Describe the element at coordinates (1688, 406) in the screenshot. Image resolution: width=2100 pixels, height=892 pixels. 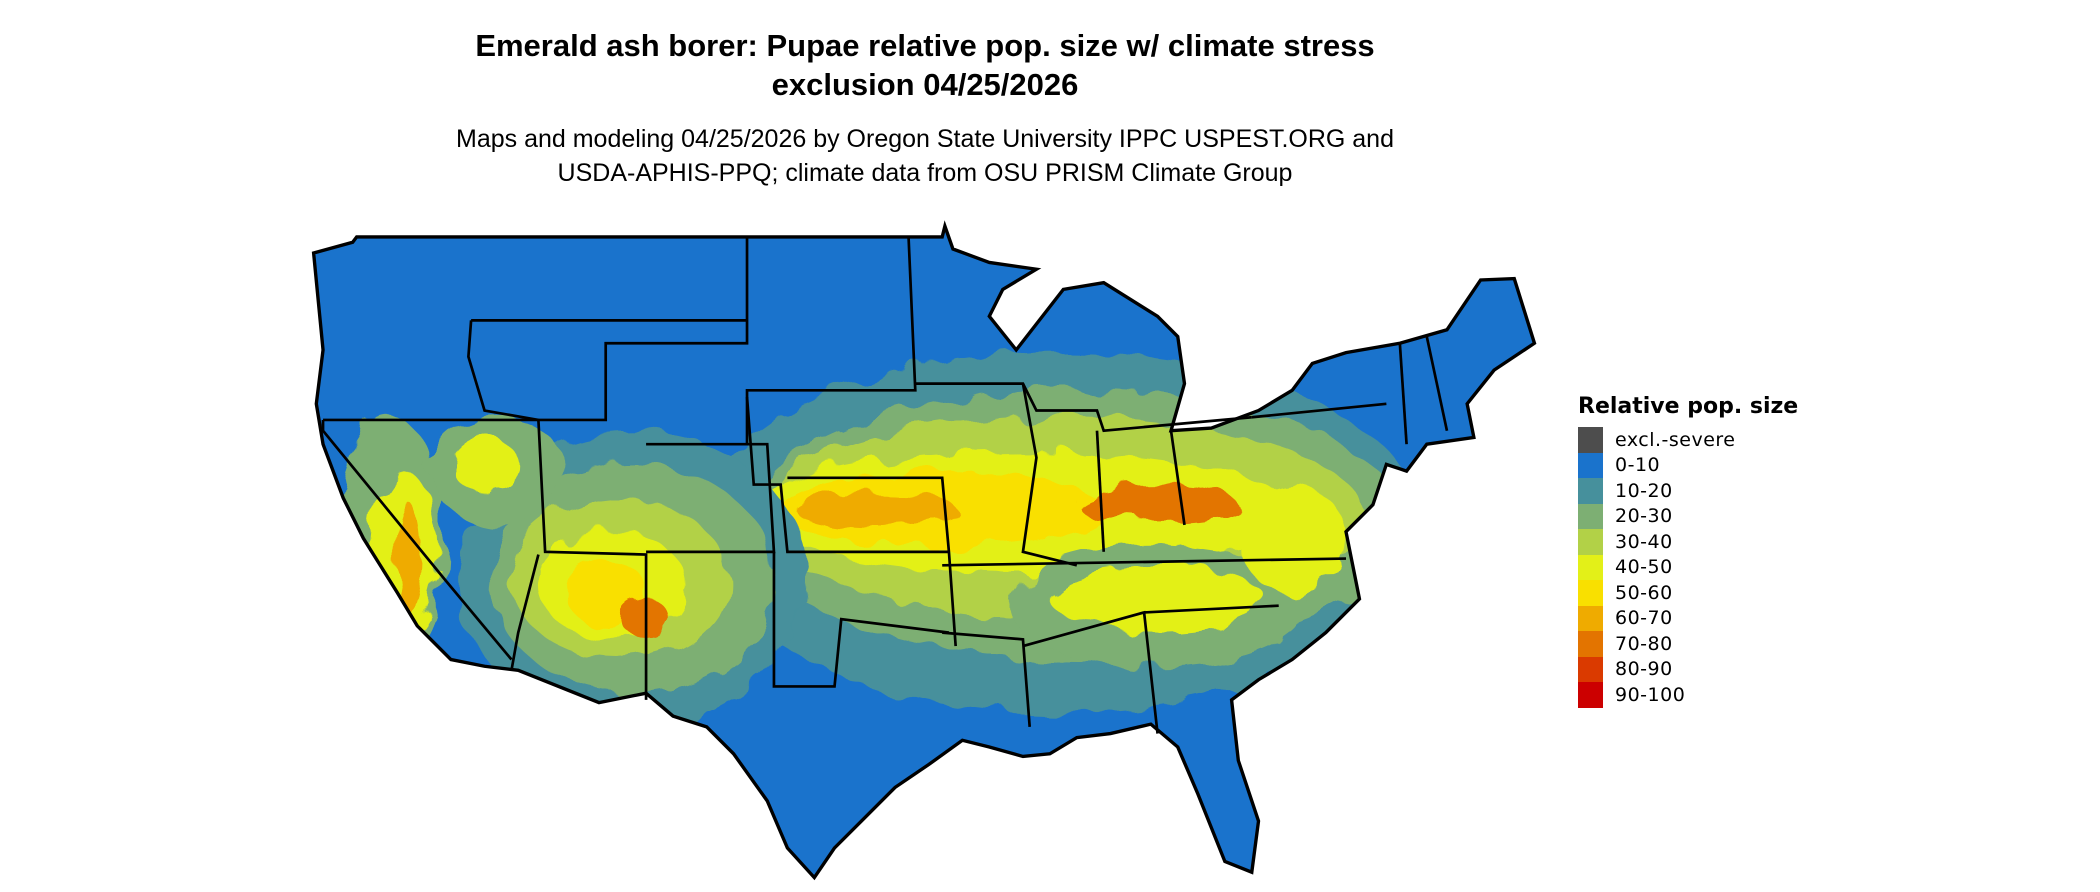
I see `legend-title: Relative pop. size` at that location.